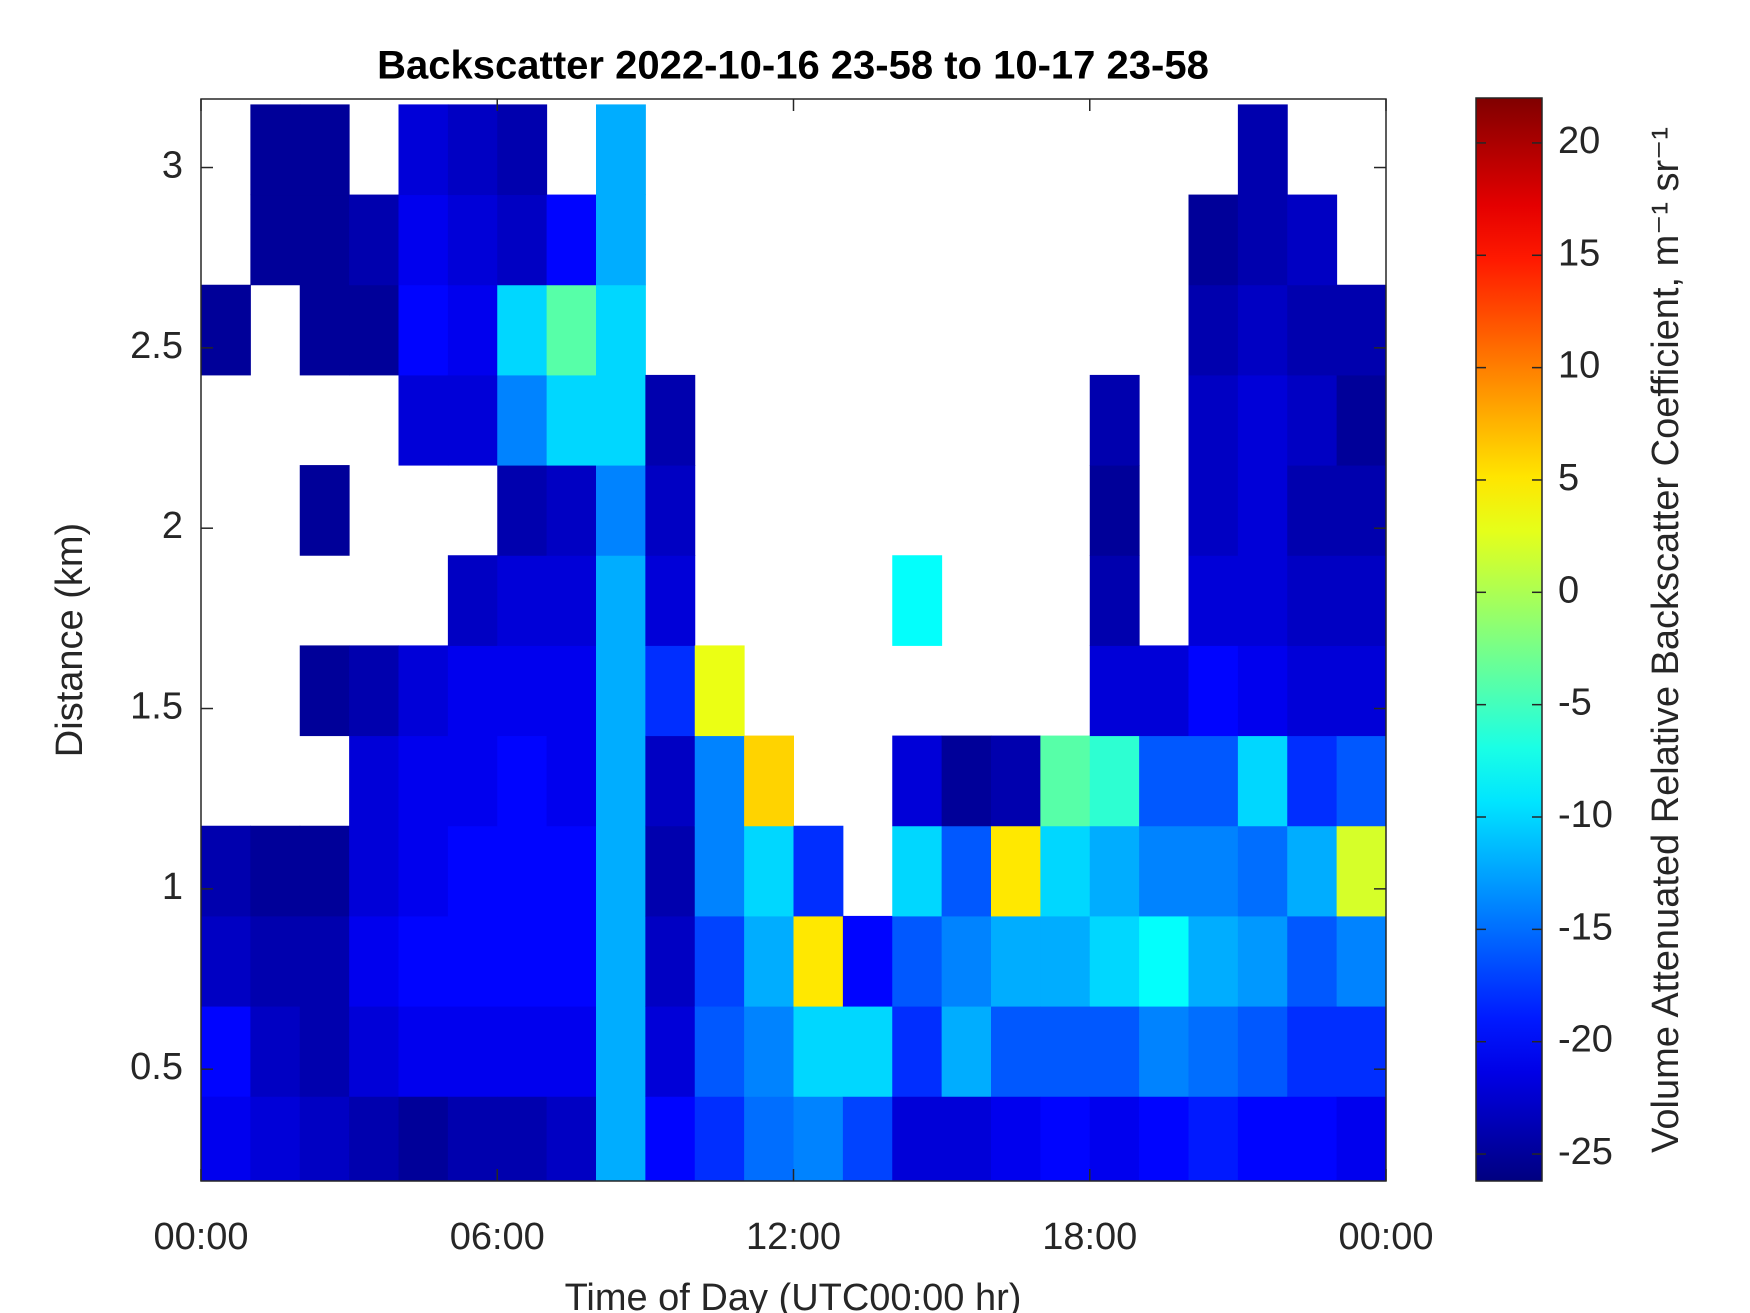 This screenshot has width=1750, height=1313. What do you see at coordinates (1575, 703) in the screenshot?
I see `colorbar-tick-label: -5` at bounding box center [1575, 703].